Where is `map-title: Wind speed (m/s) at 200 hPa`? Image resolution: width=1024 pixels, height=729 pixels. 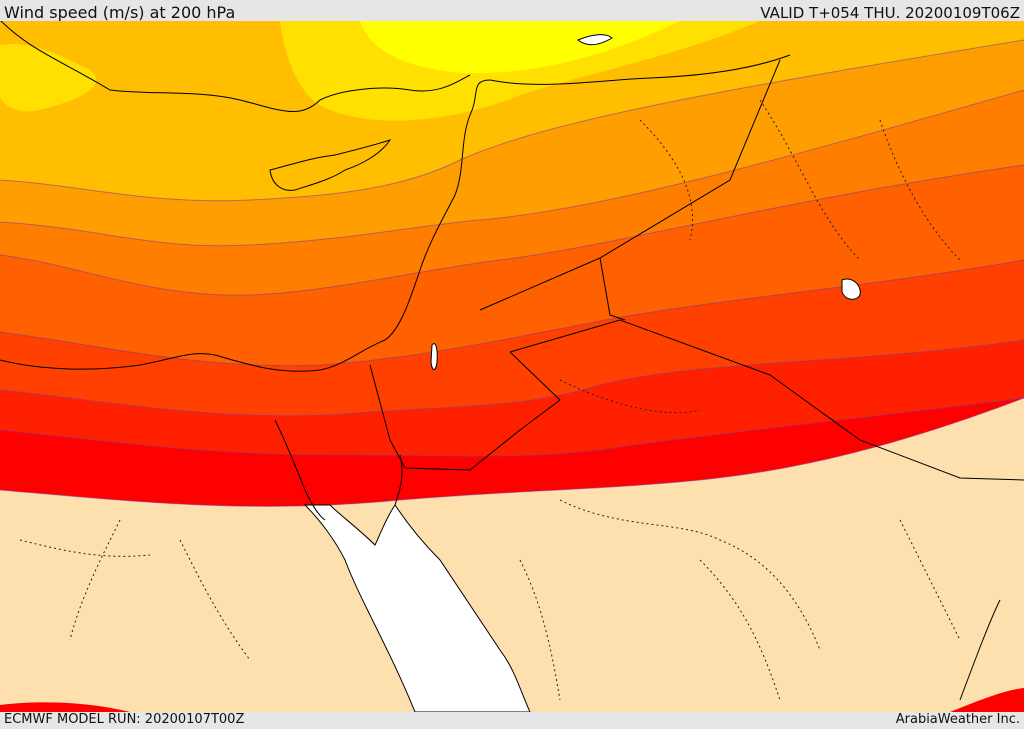
map-title: Wind speed (m/s) at 200 hPa is located at coordinates (120, 12).